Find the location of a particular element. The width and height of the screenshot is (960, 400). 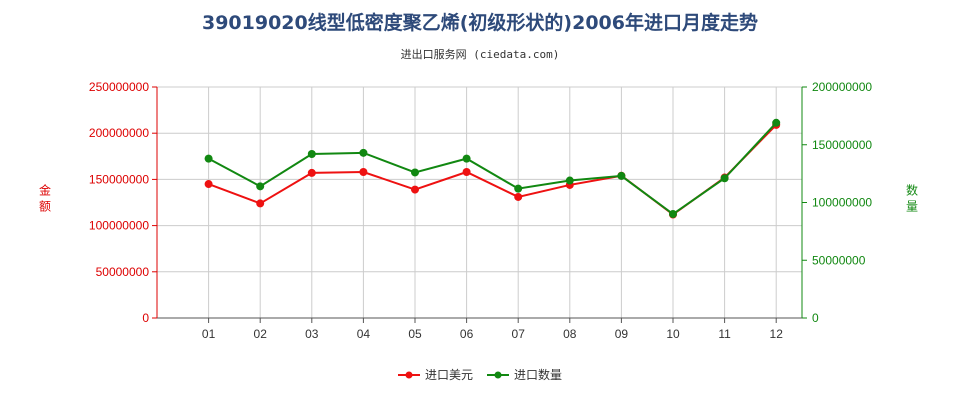

series-line is located at coordinates (492, 169).